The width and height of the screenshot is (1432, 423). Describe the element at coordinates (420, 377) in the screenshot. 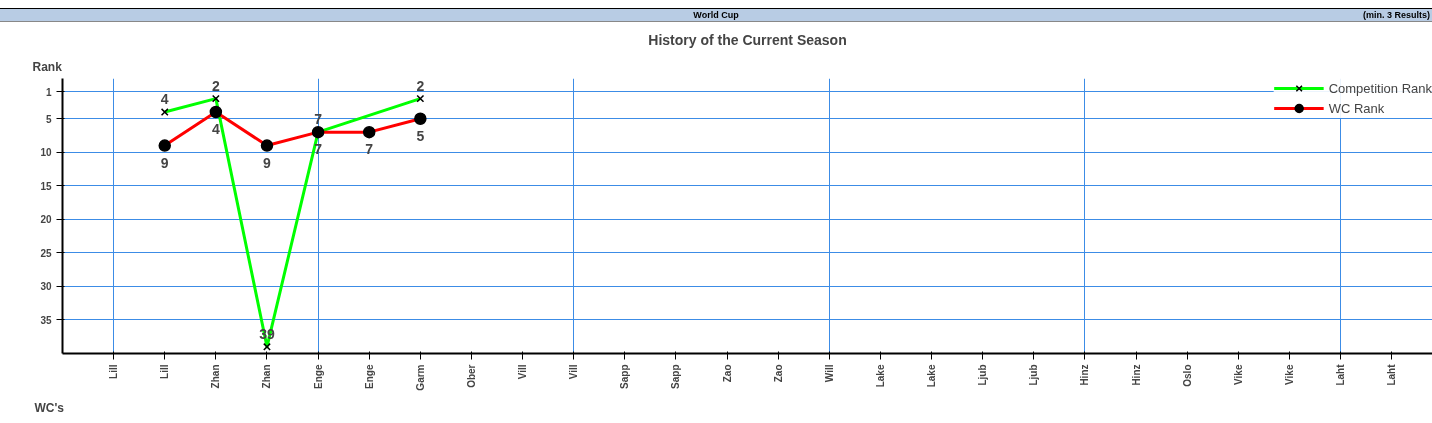

I see `x-tick-label: Garm` at that location.